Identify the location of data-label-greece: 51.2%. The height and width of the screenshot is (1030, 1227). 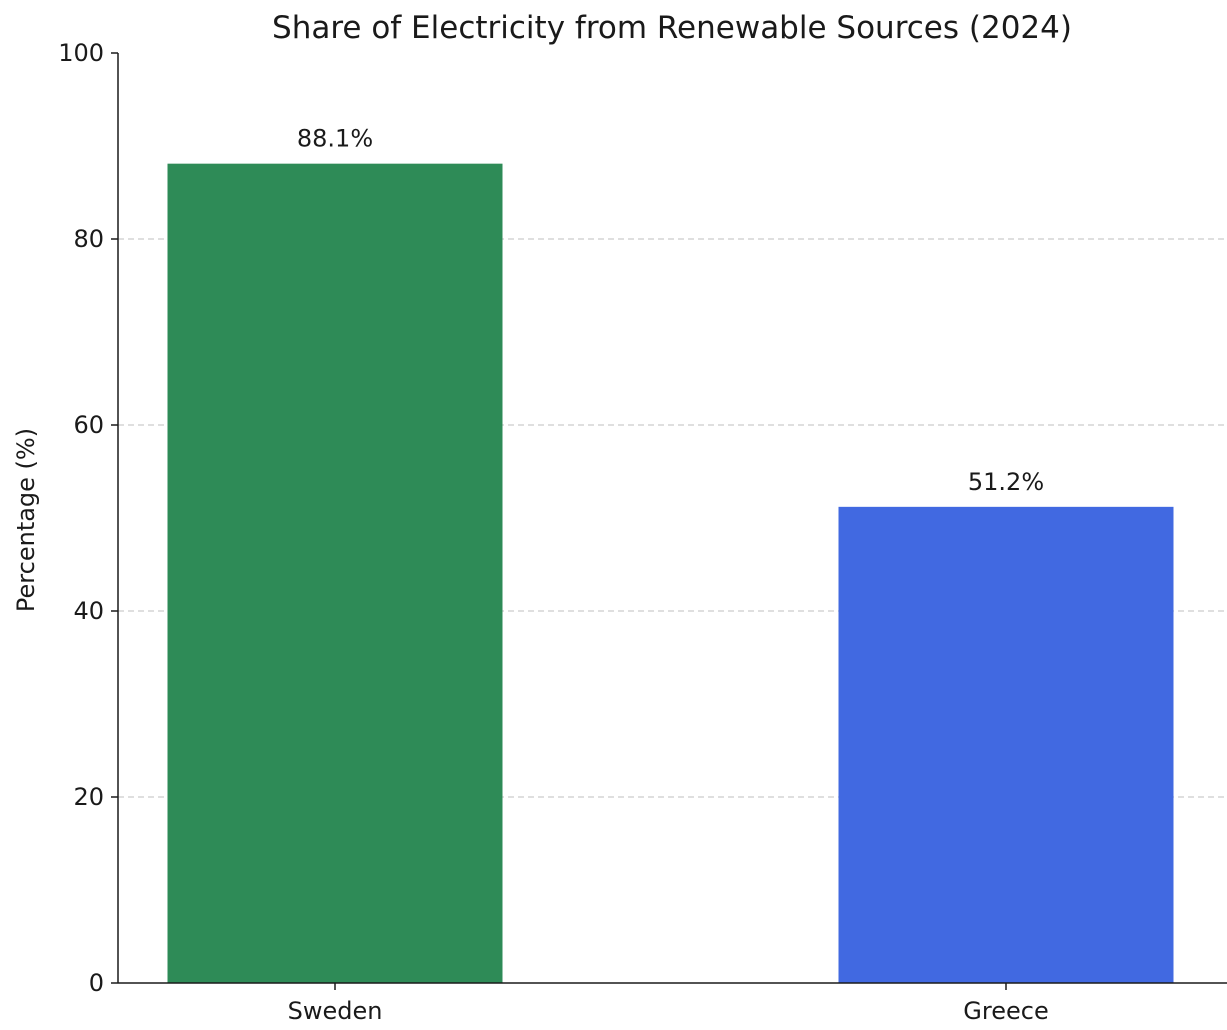
(1006, 482).